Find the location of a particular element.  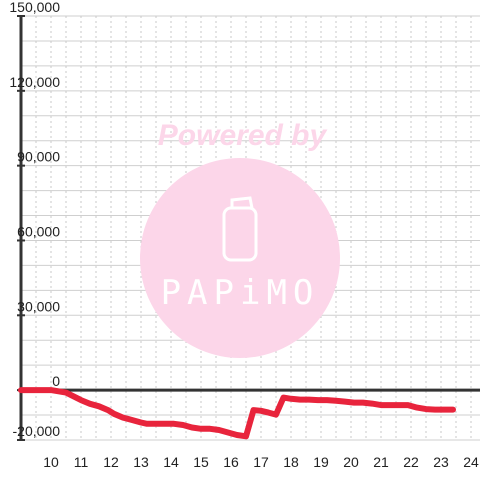

series-line is located at coordinates (237, 413).